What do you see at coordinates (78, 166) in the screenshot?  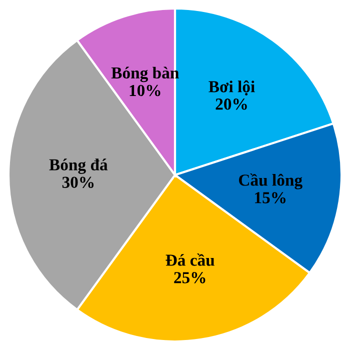 I see `slice-label: Bóng đá` at bounding box center [78, 166].